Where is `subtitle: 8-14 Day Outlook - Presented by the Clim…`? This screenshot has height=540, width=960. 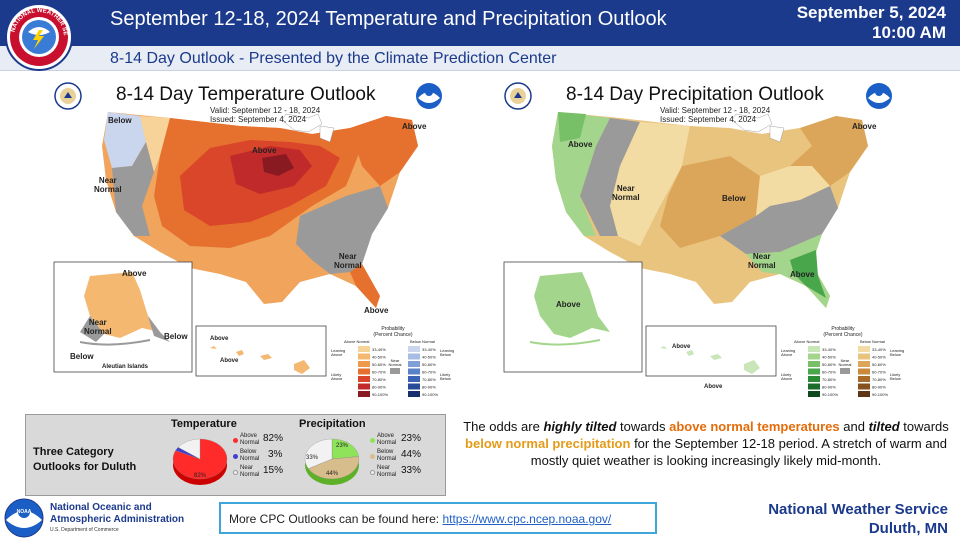 subtitle: 8-14 Day Outlook - Presented by the Clim… is located at coordinates (333, 58).